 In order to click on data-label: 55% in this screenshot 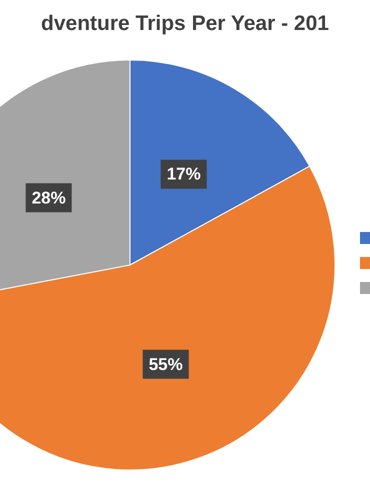, I will do `click(165, 364)`.